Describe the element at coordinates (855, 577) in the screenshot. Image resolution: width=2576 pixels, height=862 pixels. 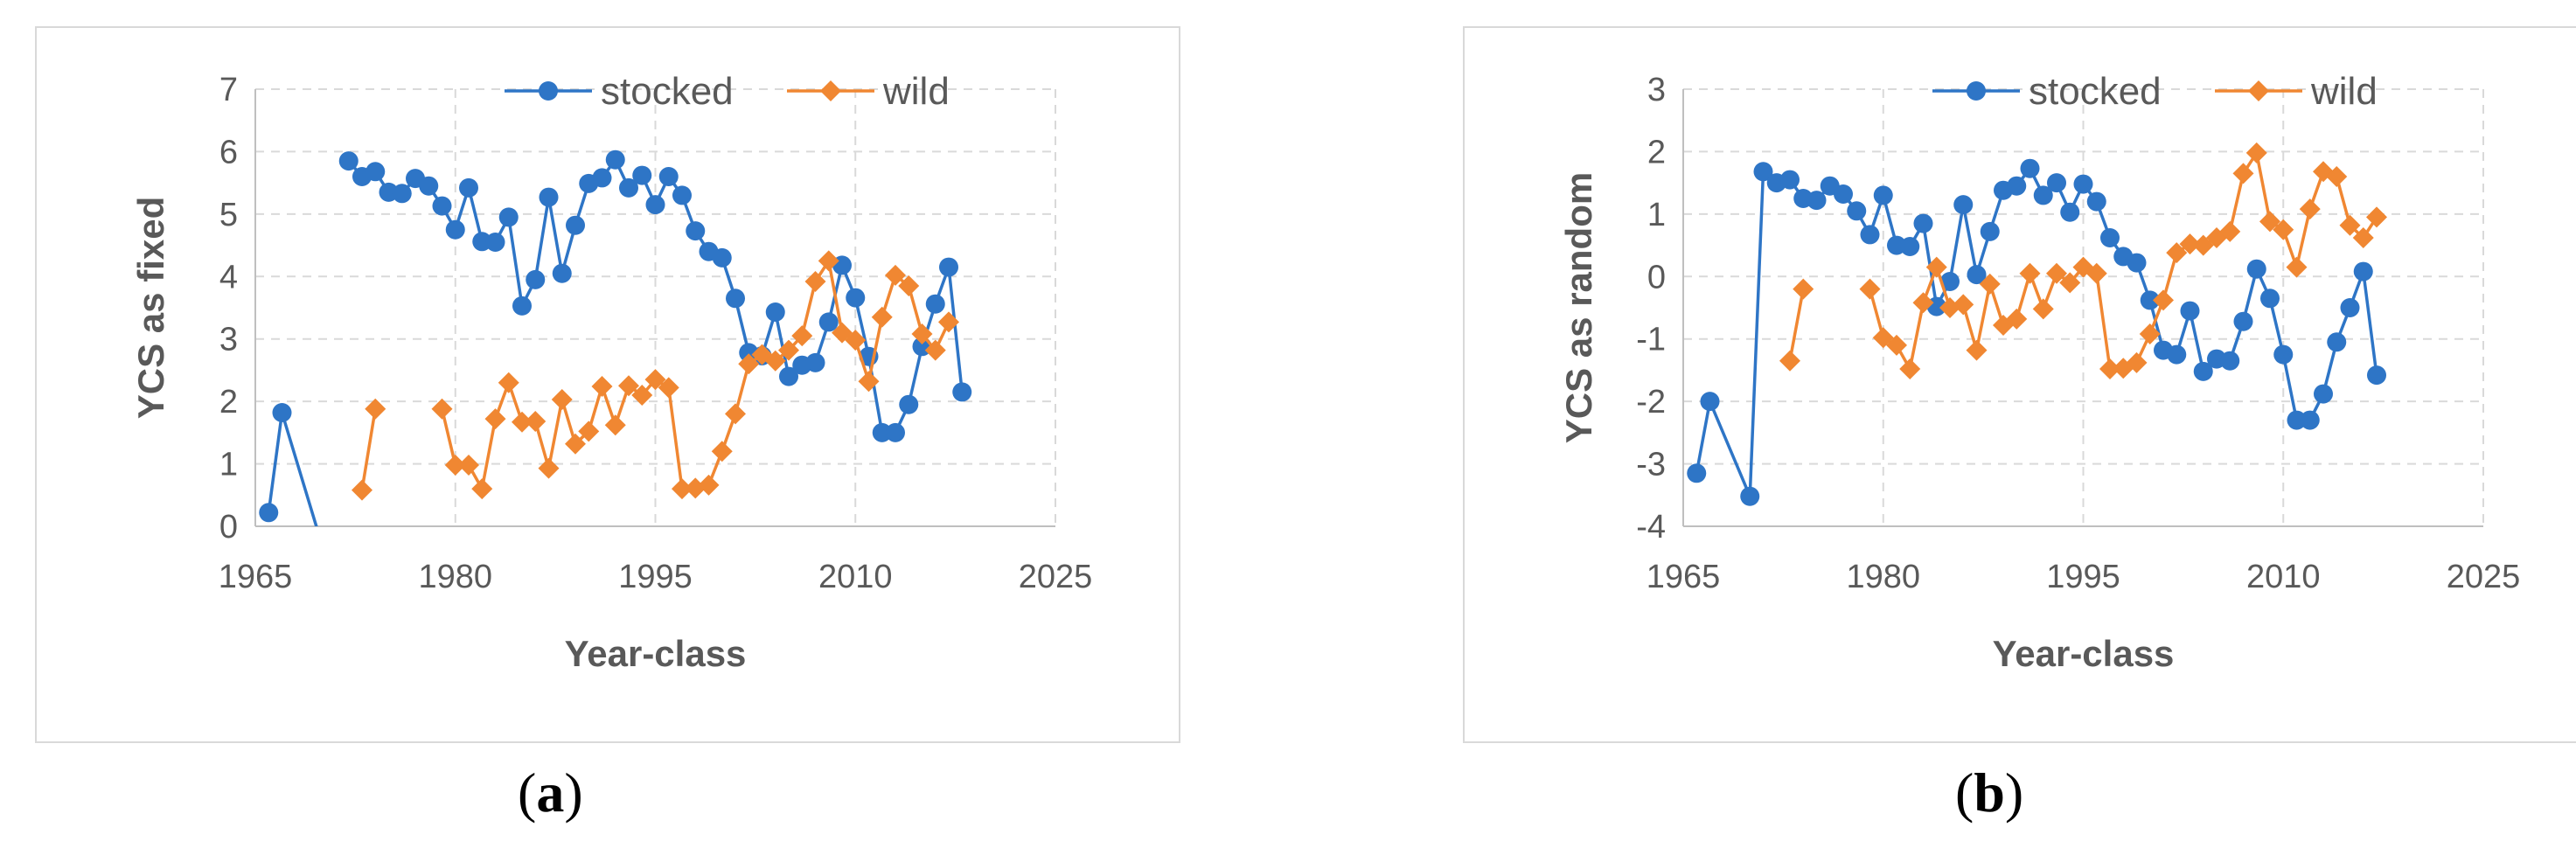
I see `x-tick-label: 2010` at that location.